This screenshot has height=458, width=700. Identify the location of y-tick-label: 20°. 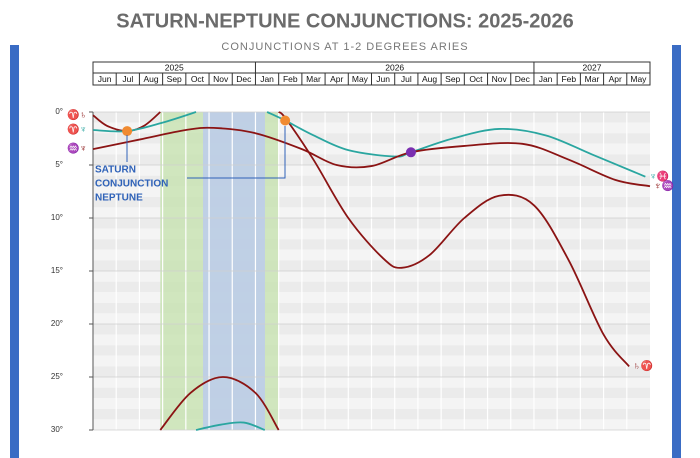
(57, 323).